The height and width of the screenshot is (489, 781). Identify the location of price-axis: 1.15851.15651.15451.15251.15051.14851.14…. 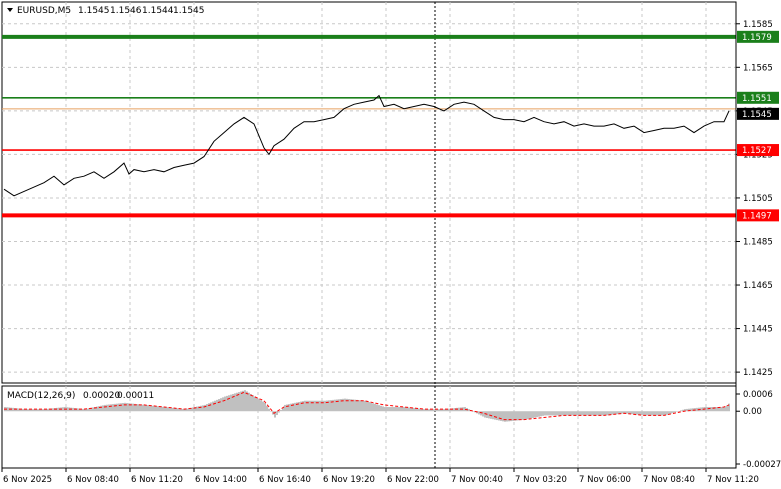
(758, 236).